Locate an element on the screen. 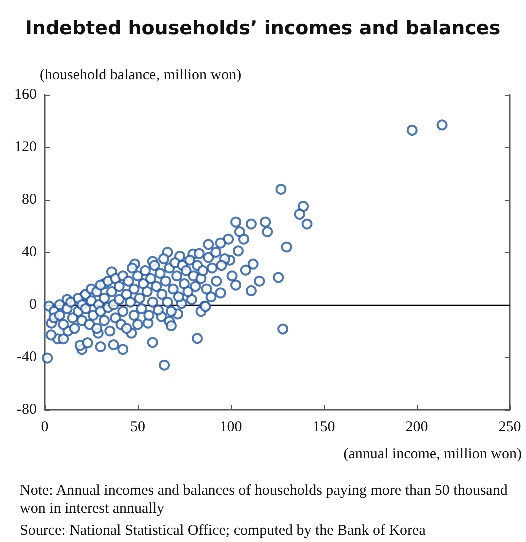 This screenshot has width=526, height=542. x-tick-label: 200 is located at coordinates (417, 428).